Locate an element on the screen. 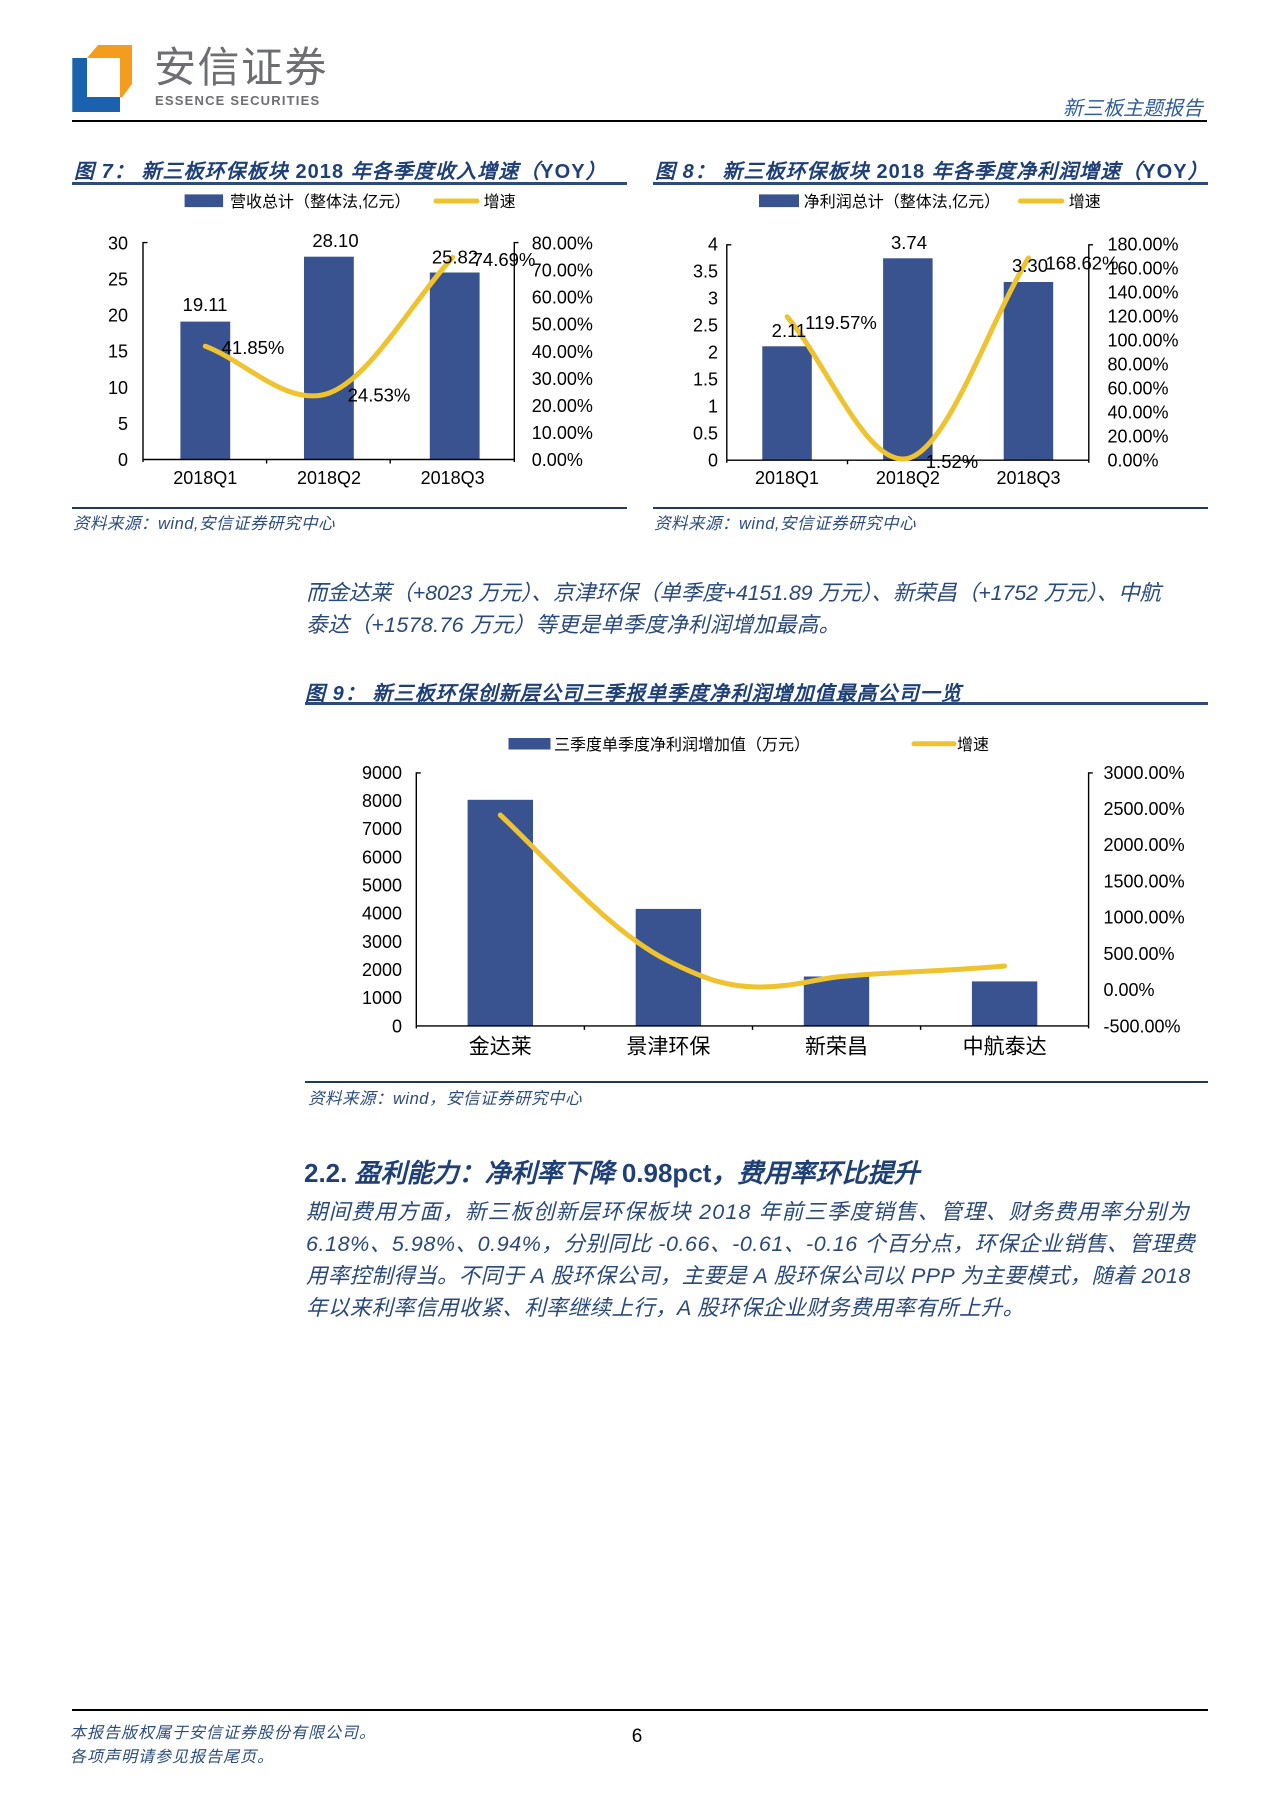  svg-text: 1.5 is located at coordinates (705, 380).